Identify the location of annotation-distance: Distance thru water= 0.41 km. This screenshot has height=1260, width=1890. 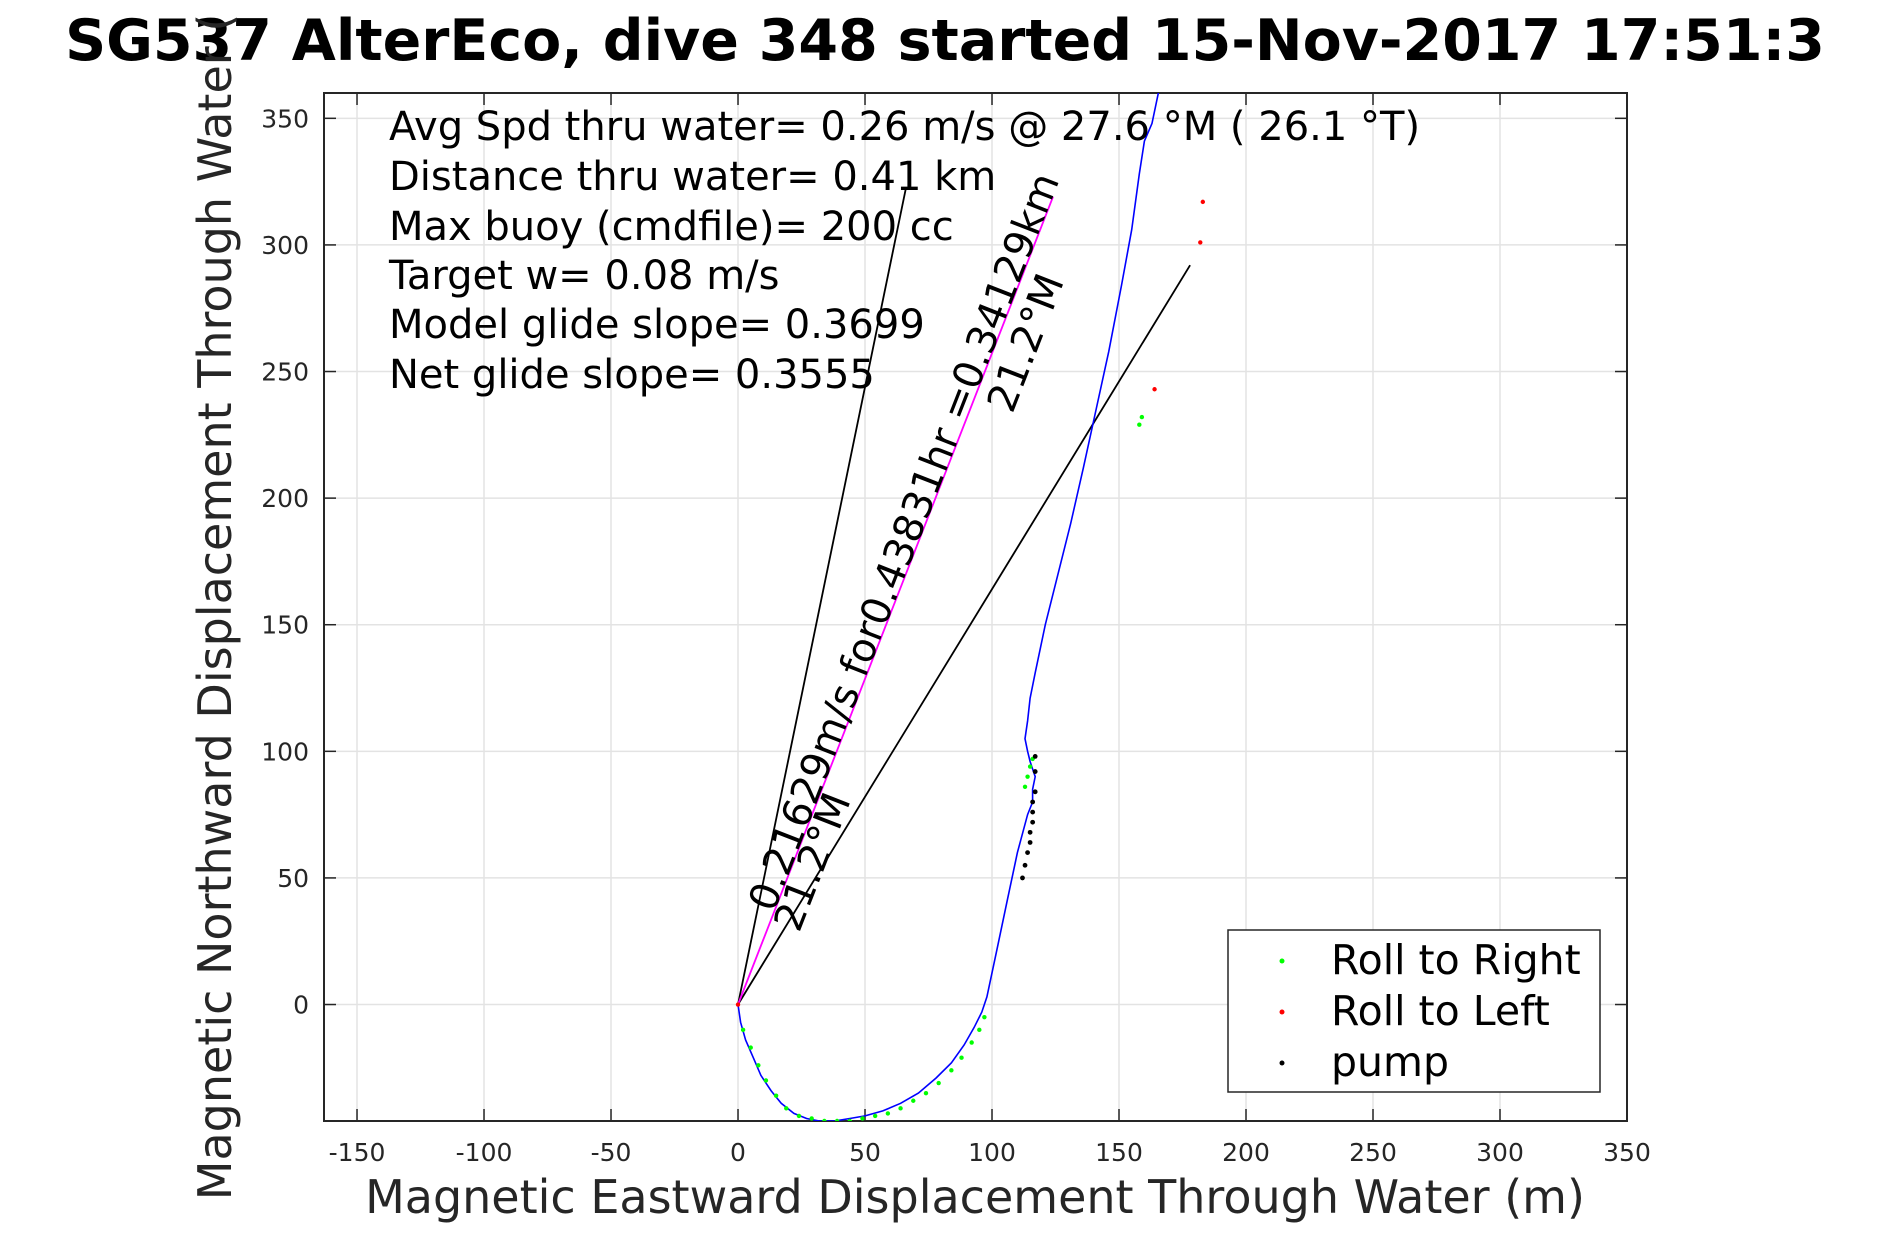
(692, 177).